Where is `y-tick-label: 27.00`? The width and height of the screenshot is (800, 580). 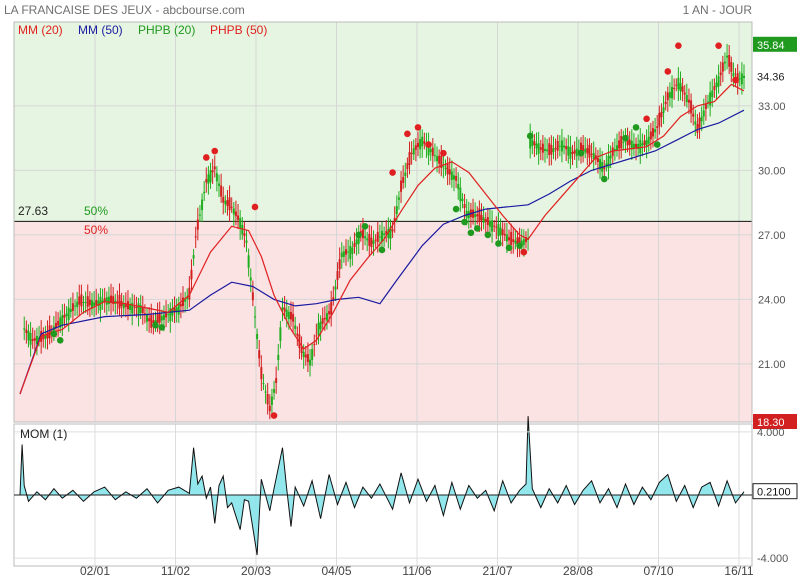
y-tick-label: 27.00 is located at coordinates (772, 236).